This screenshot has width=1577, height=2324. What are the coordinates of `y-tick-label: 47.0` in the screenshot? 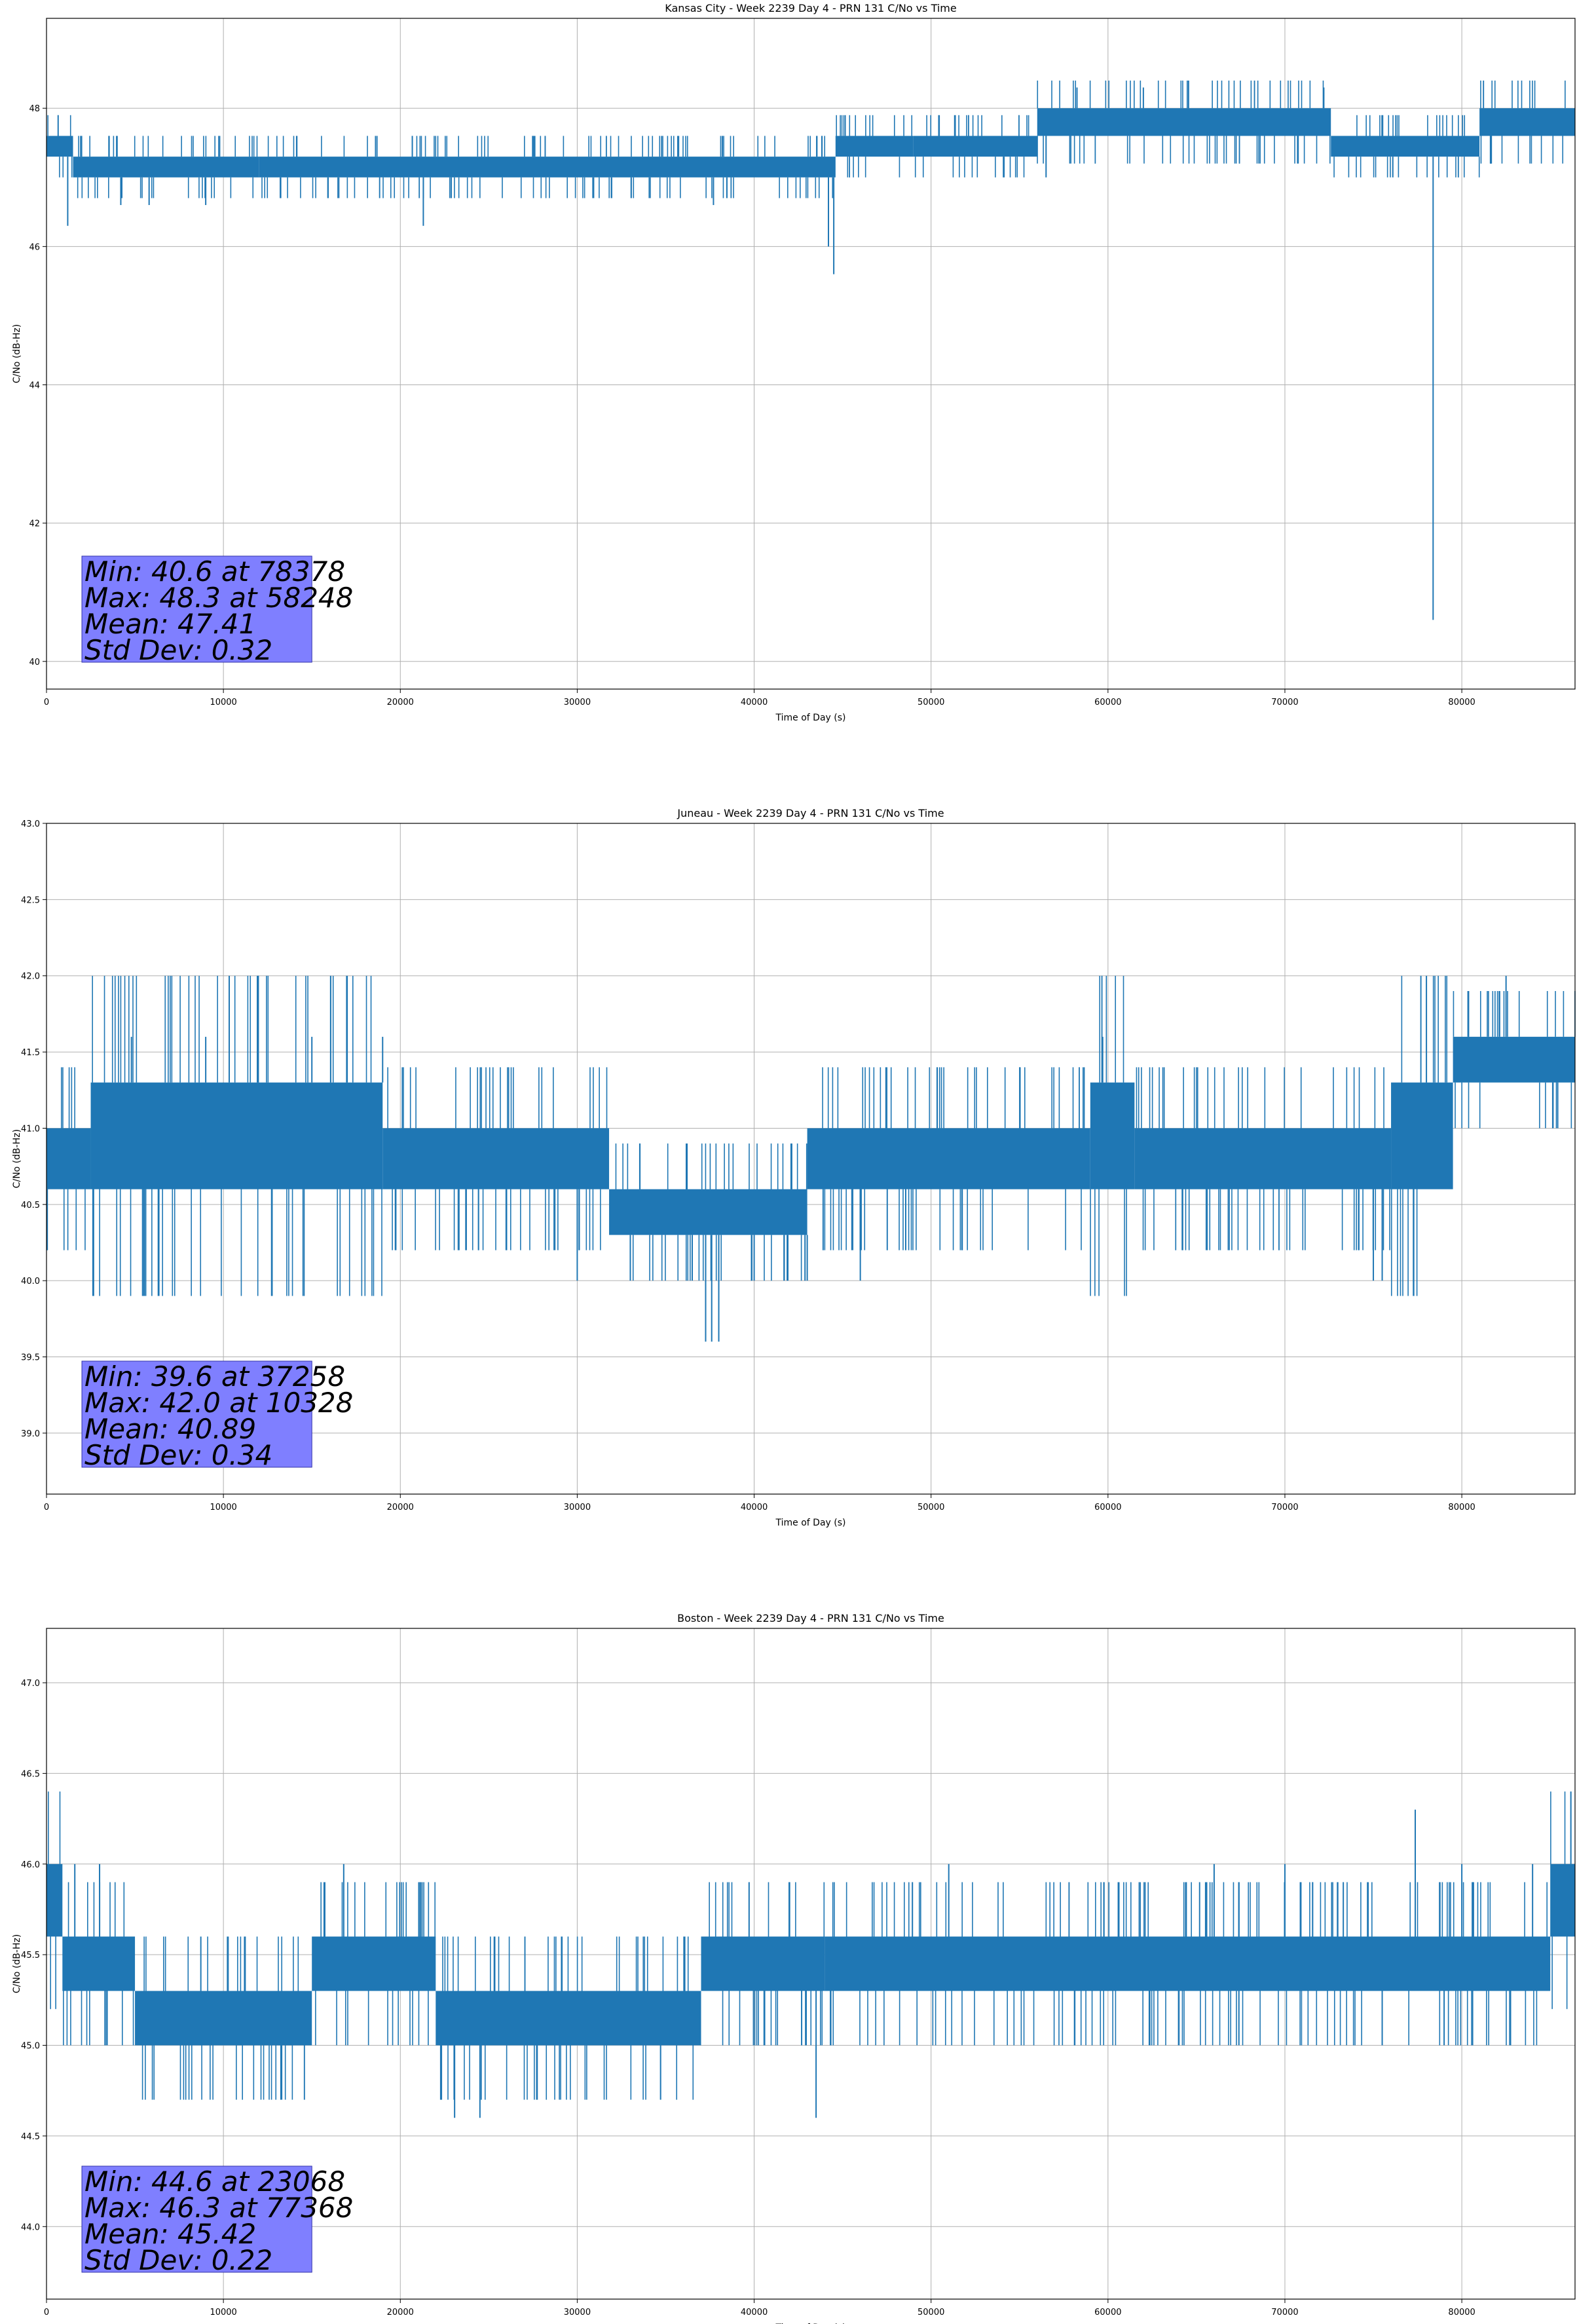 It's located at (30, 1684).